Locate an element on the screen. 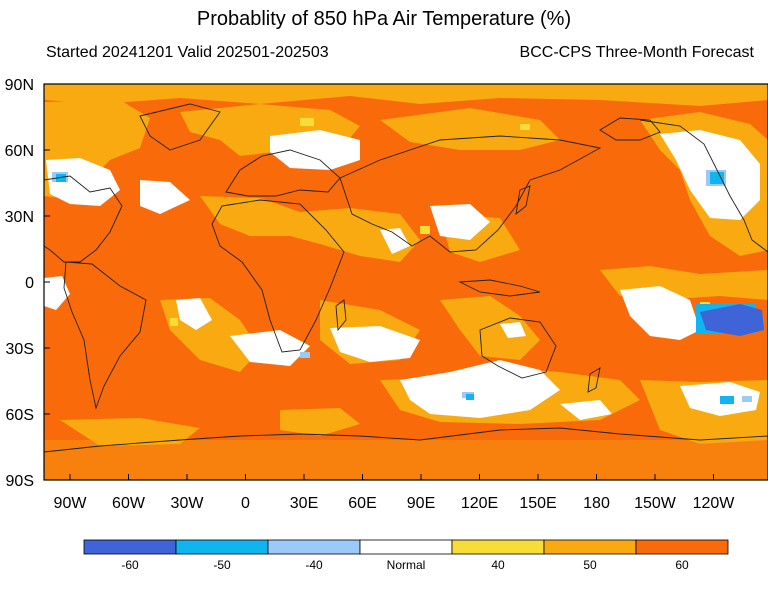 The width and height of the screenshot is (768, 593). lon-tick-label: 60E is located at coordinates (362, 503).